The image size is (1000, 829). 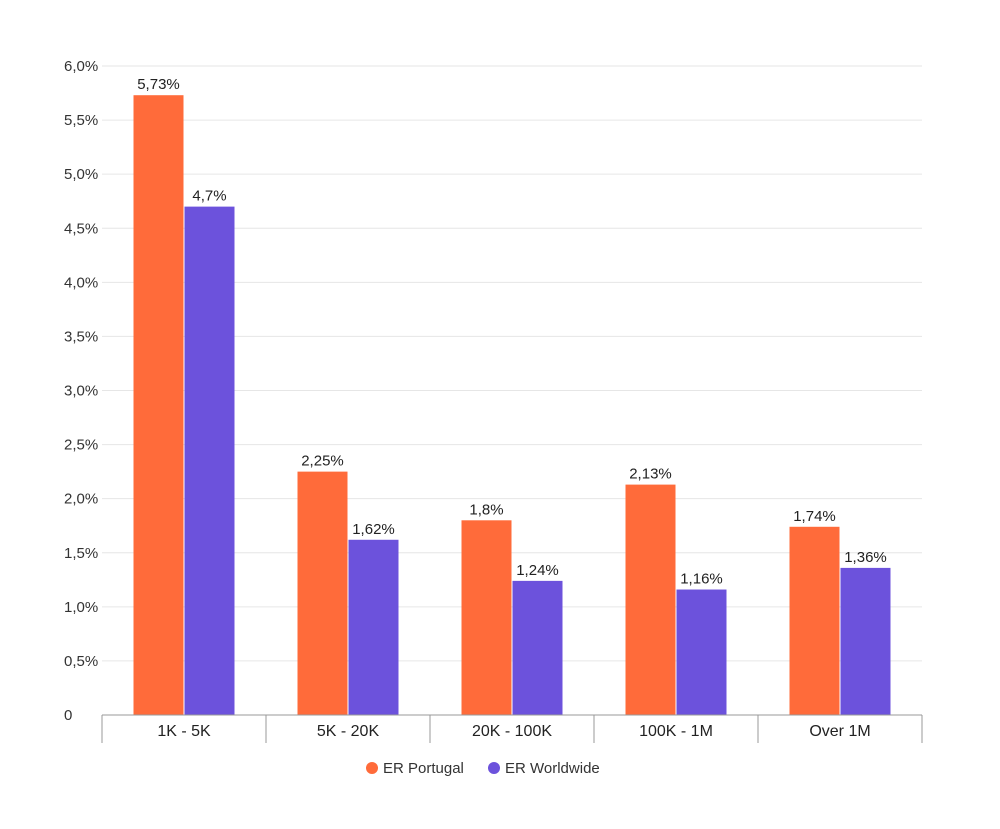 What do you see at coordinates (81, 120) in the screenshot?
I see `y-tick-label: 5,5%` at bounding box center [81, 120].